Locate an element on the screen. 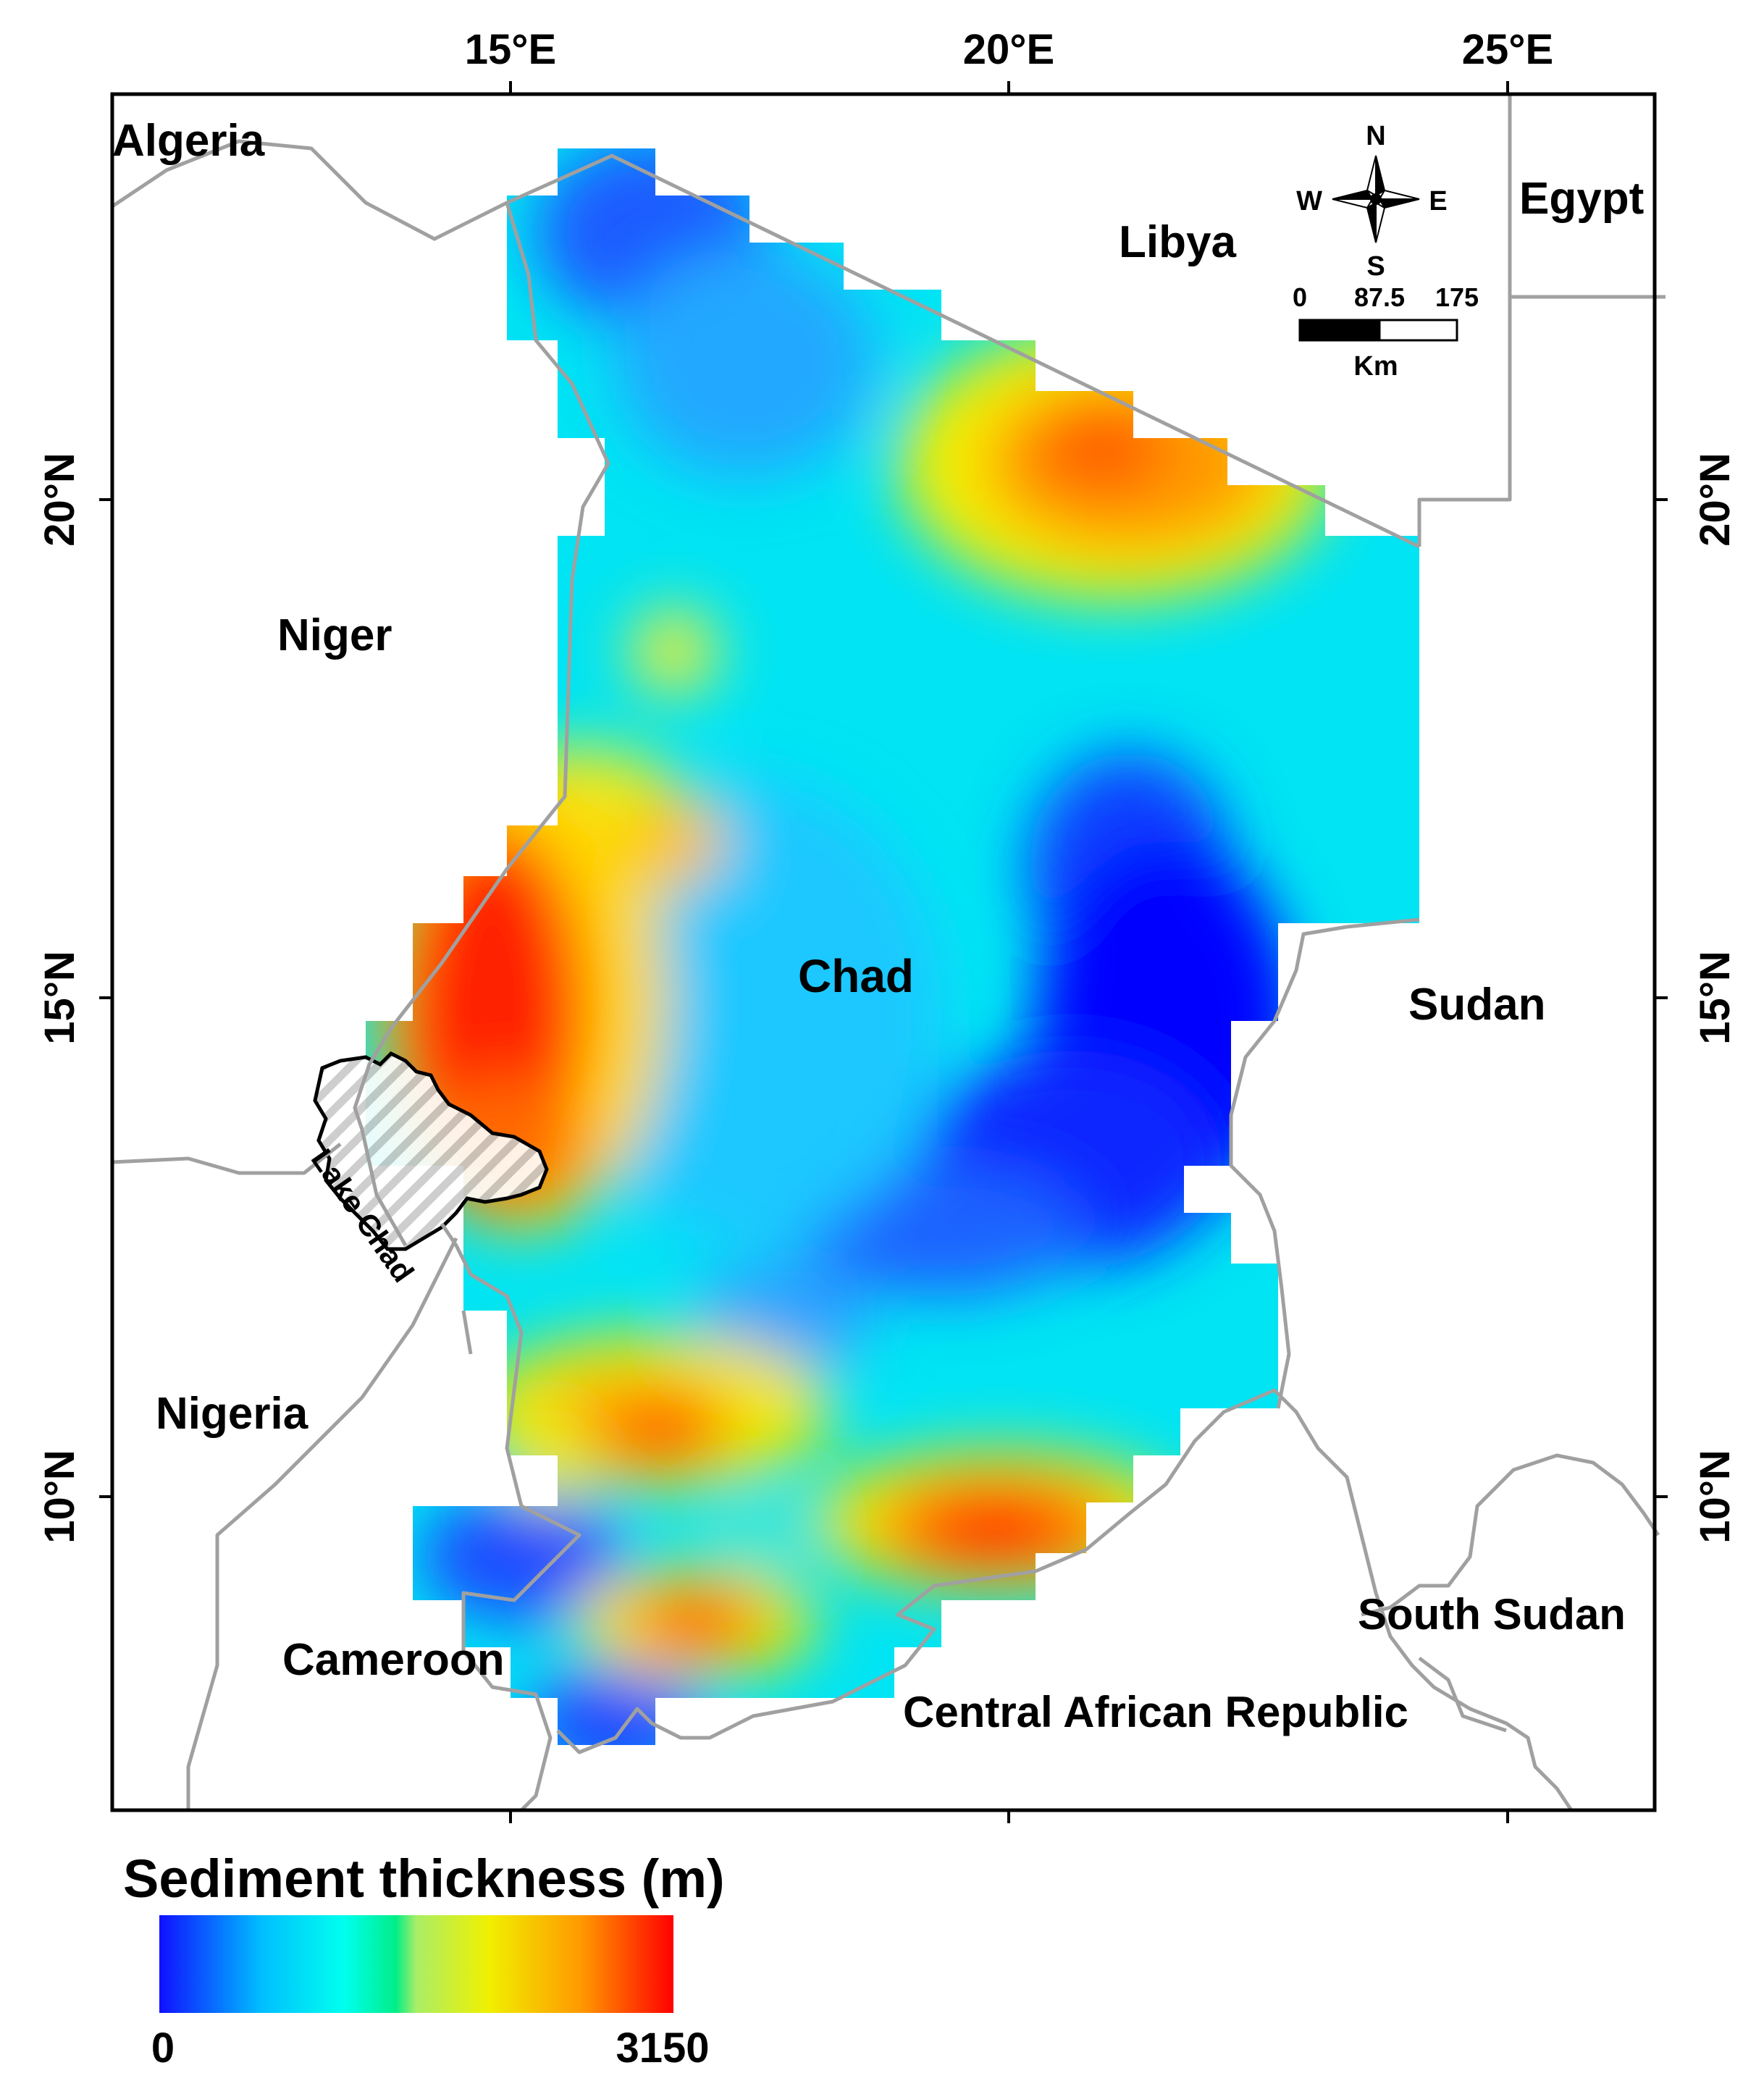 The image size is (1764, 2081). tick-label-top: 20°E is located at coordinates (1008, 49).